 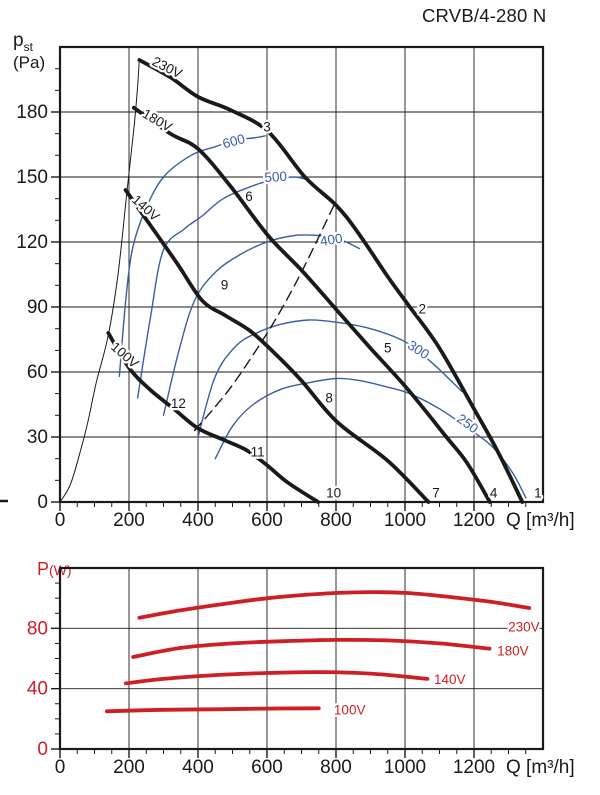 I want to click on pressure-axis-label: pst (Pa), so click(x=29, y=52).